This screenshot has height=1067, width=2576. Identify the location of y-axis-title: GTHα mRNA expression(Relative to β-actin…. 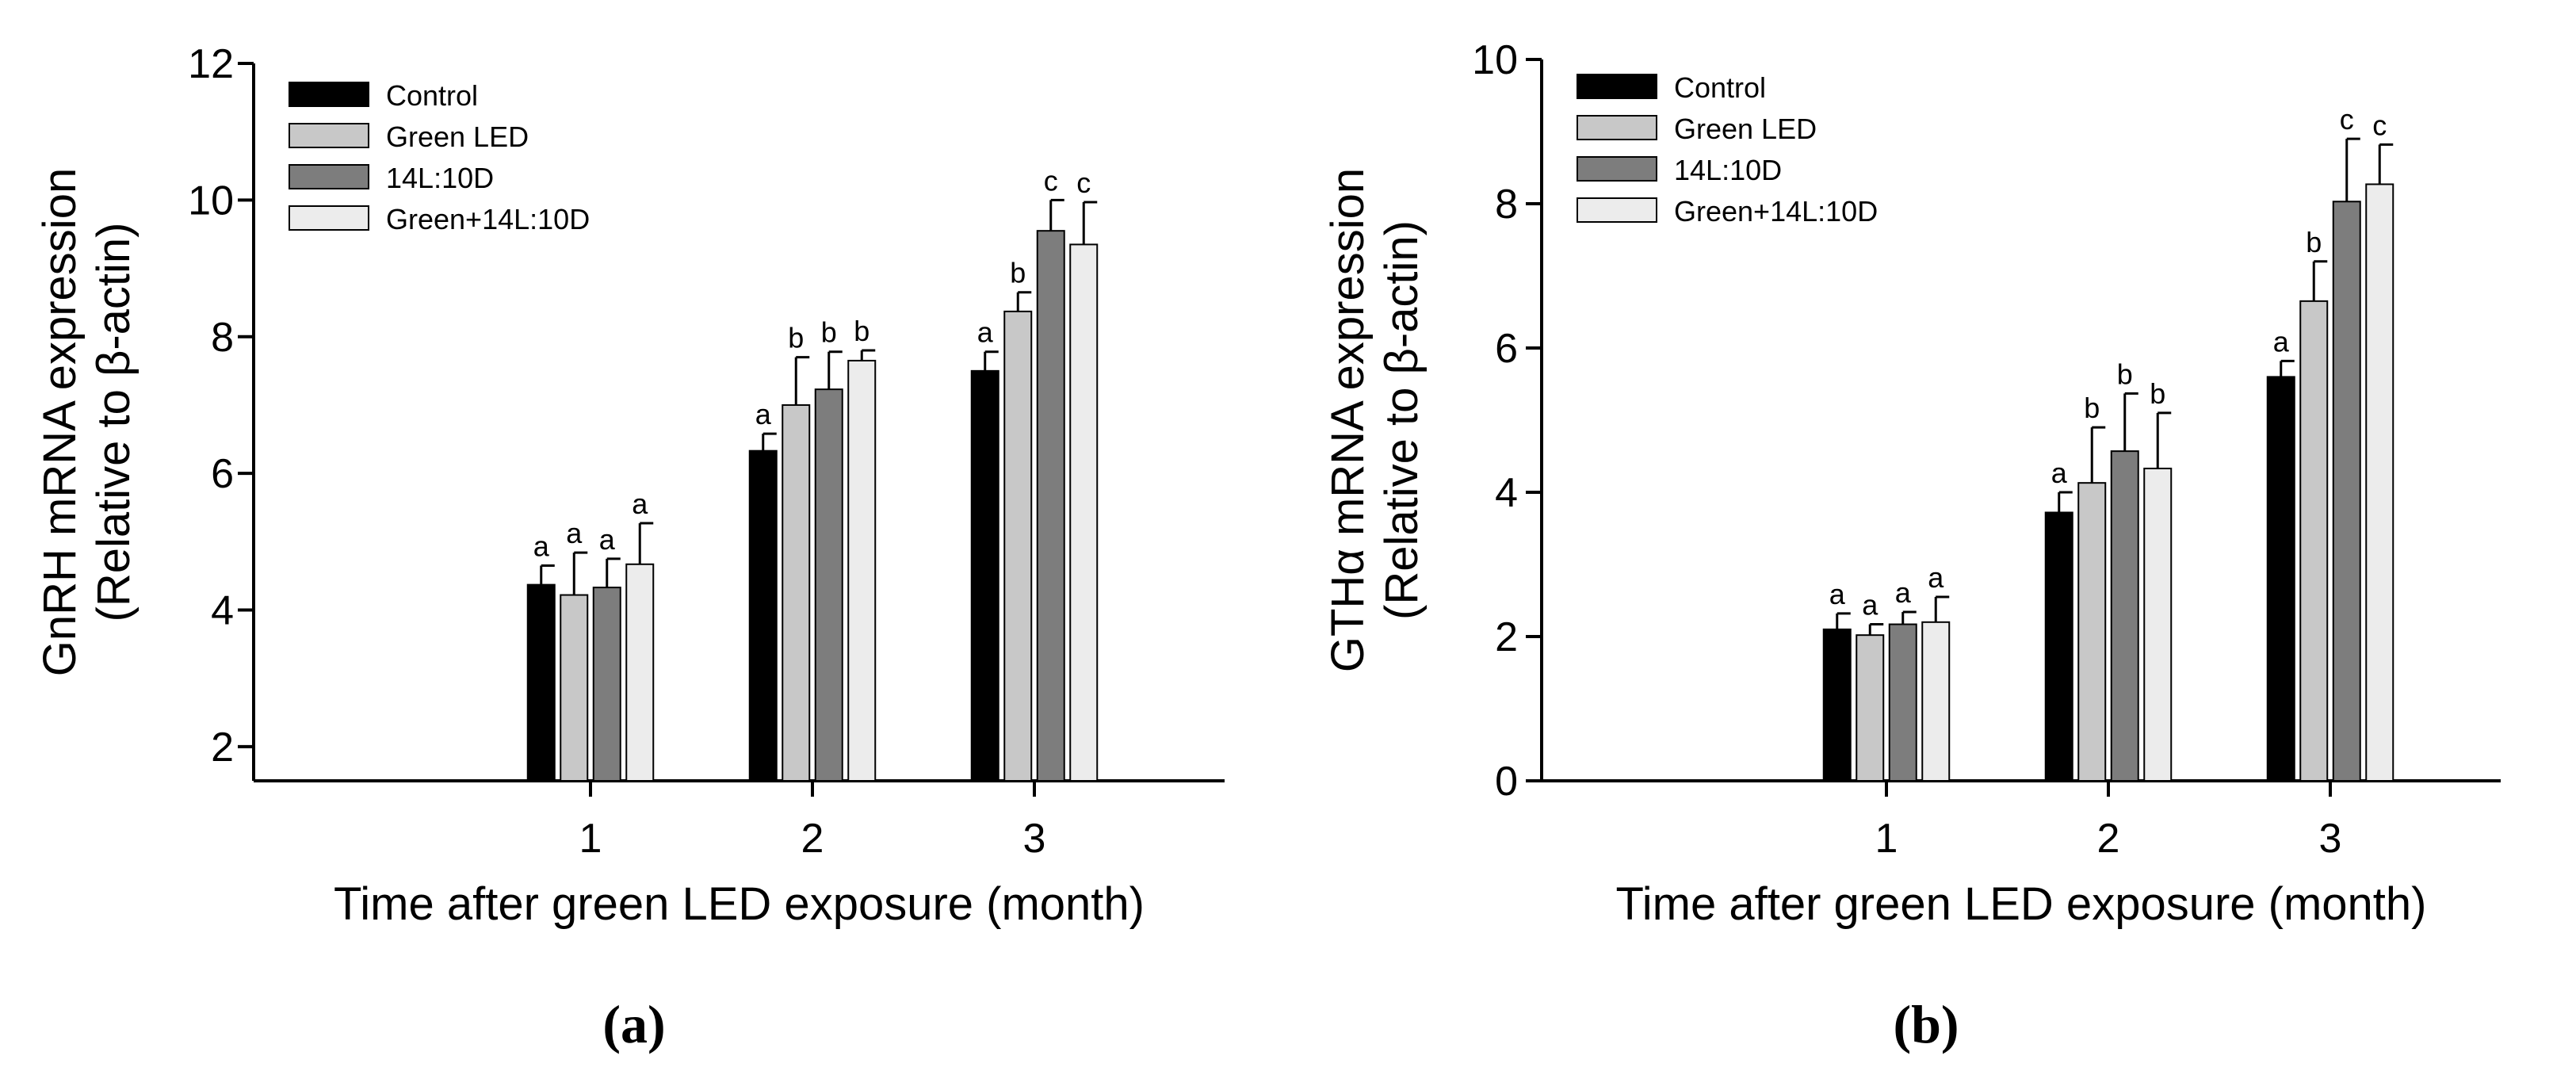
(1375, 420).